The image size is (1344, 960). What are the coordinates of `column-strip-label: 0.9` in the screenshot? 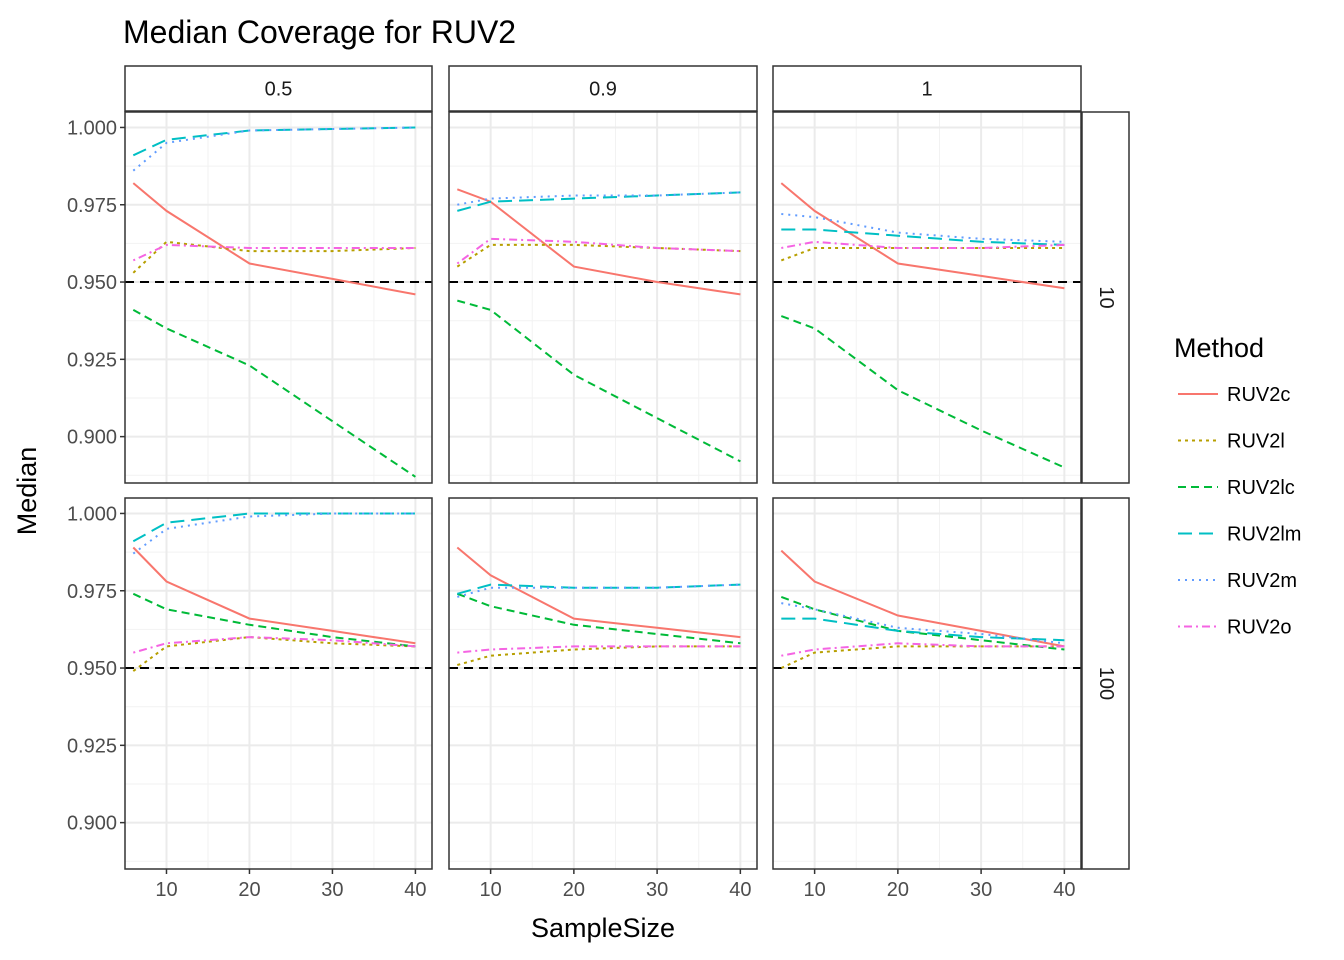 It's located at (603, 90).